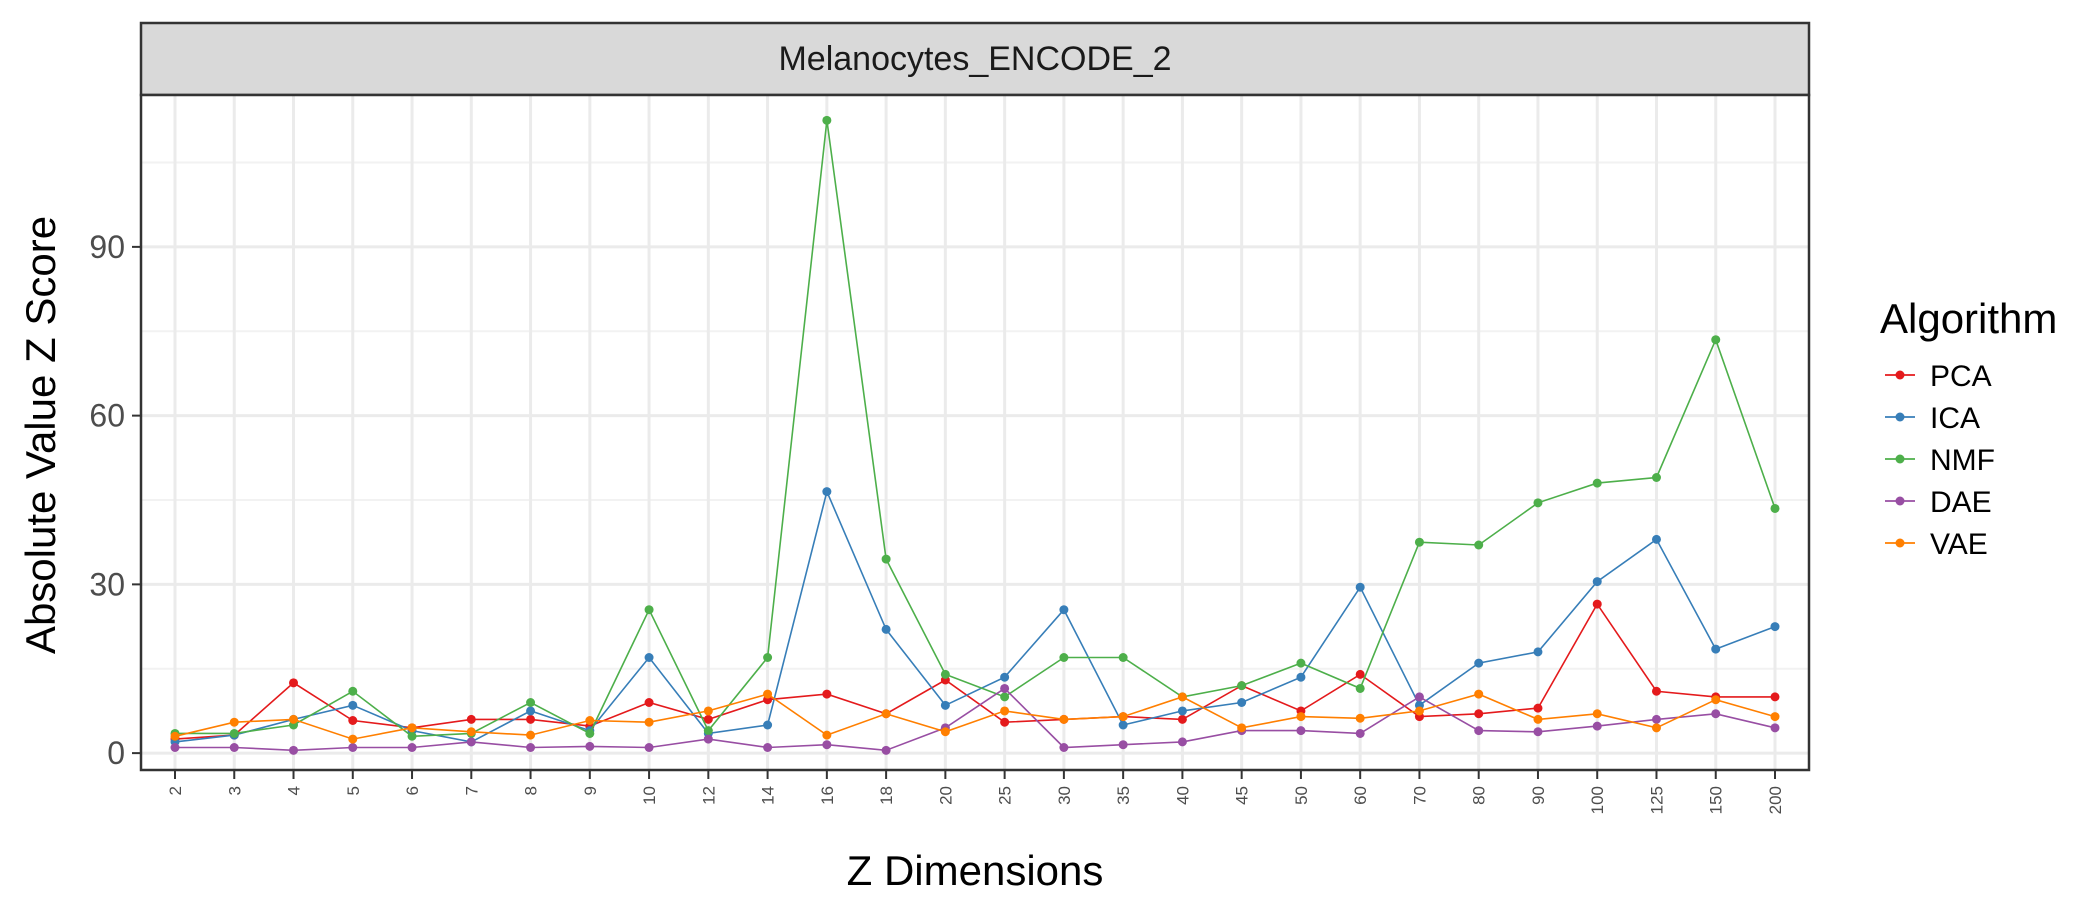 The image size is (2100, 900). Describe the element at coordinates (1938, 502) in the screenshot. I see `legend-item-dae: DAE` at that location.